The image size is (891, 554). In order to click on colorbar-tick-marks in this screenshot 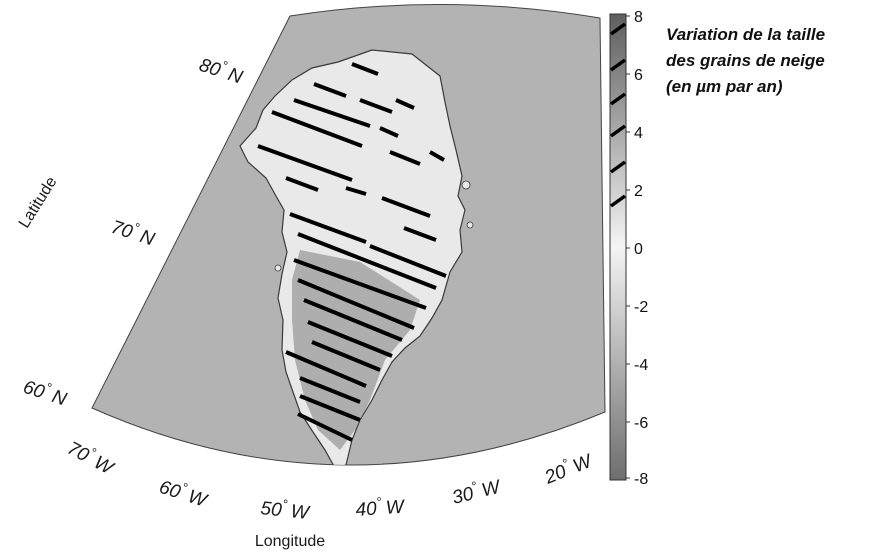, I will do `click(628, 247)`.